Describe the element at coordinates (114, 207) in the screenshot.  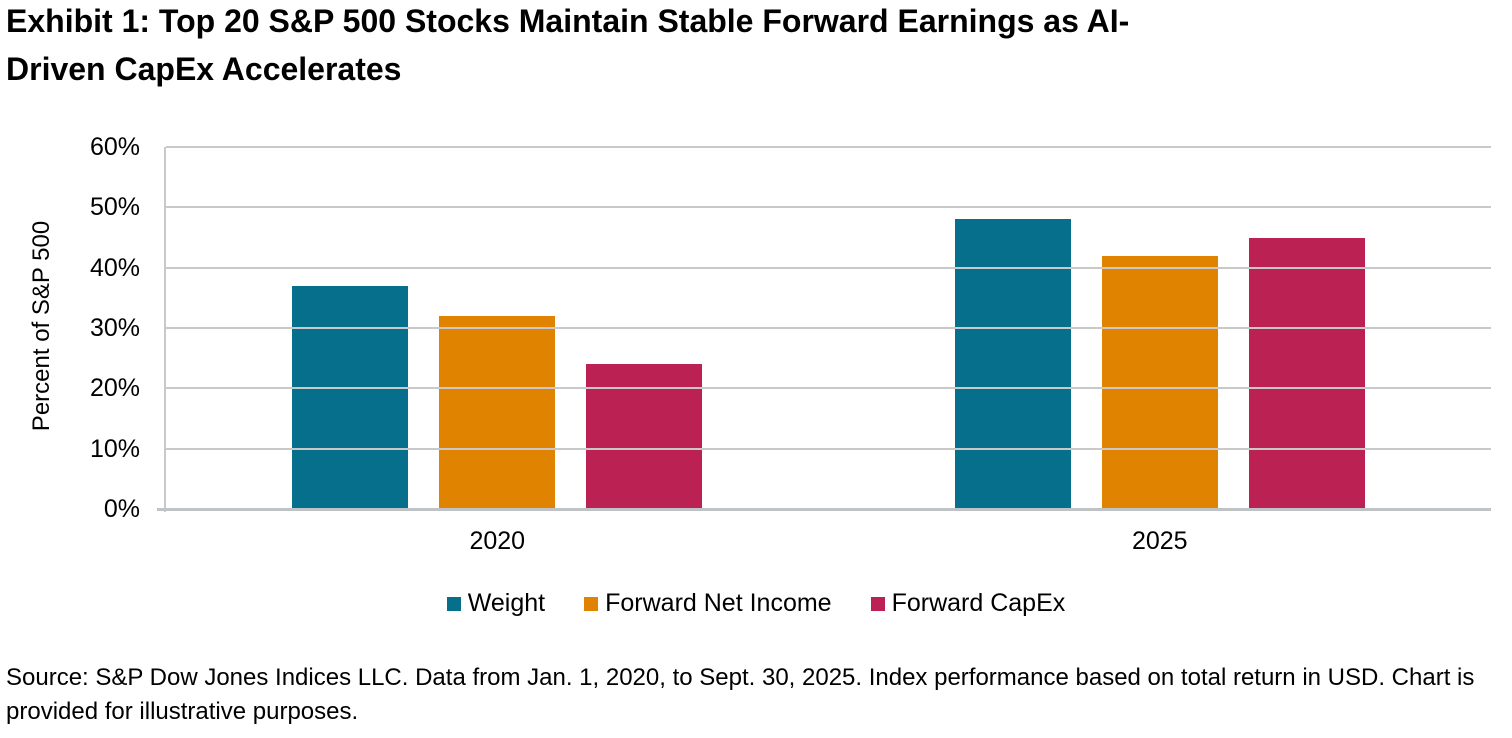
I see `y-tick-label: 50%` at that location.